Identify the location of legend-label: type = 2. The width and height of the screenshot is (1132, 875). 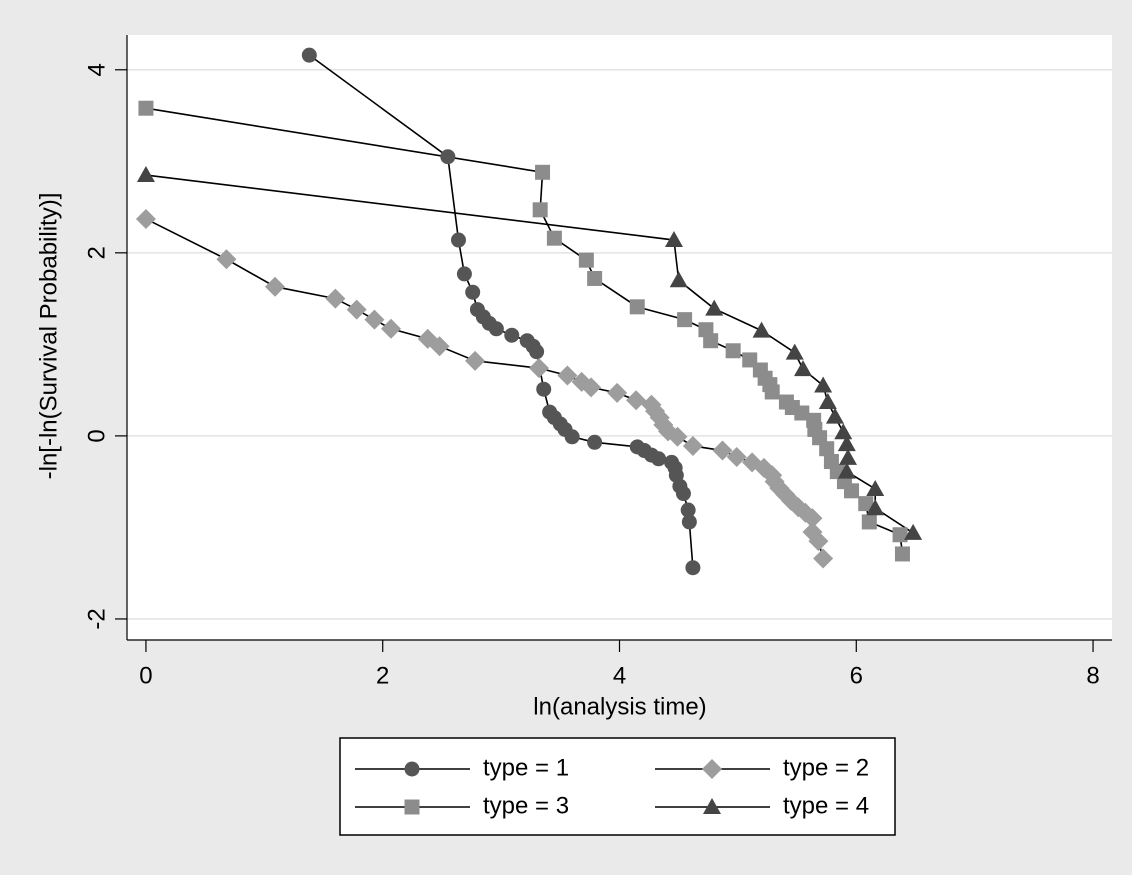
(826, 767).